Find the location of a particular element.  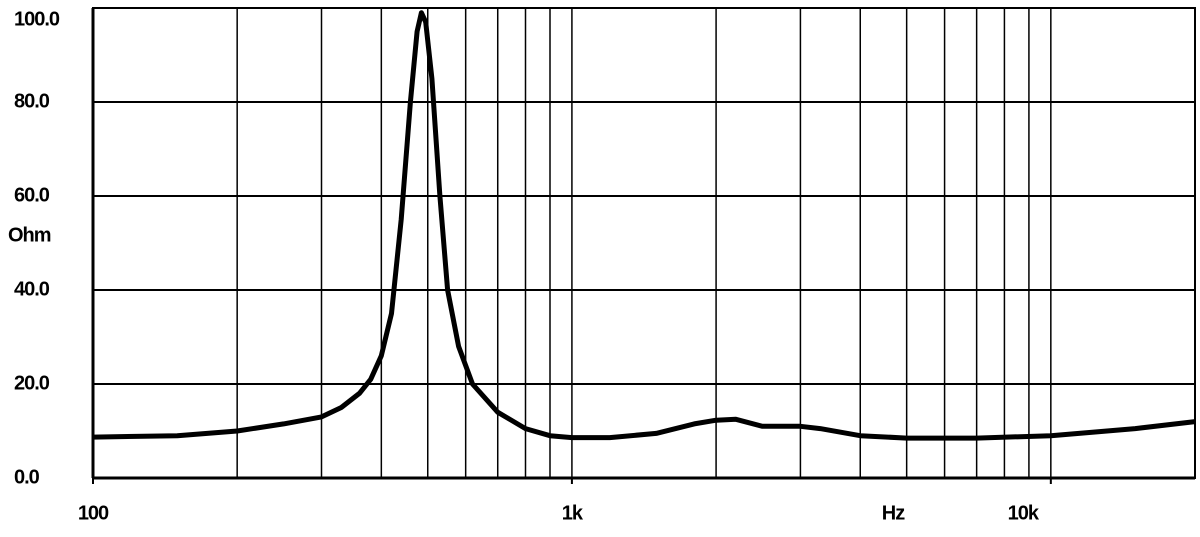

y-tick-label: 0.0 is located at coordinates (27, 477).